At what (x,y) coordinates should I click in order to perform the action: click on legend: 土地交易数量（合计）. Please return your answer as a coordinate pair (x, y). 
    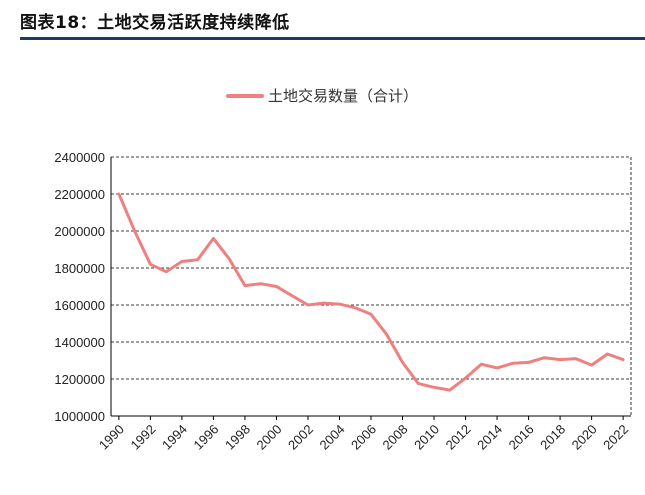
    Looking at the image, I should click on (322, 96).